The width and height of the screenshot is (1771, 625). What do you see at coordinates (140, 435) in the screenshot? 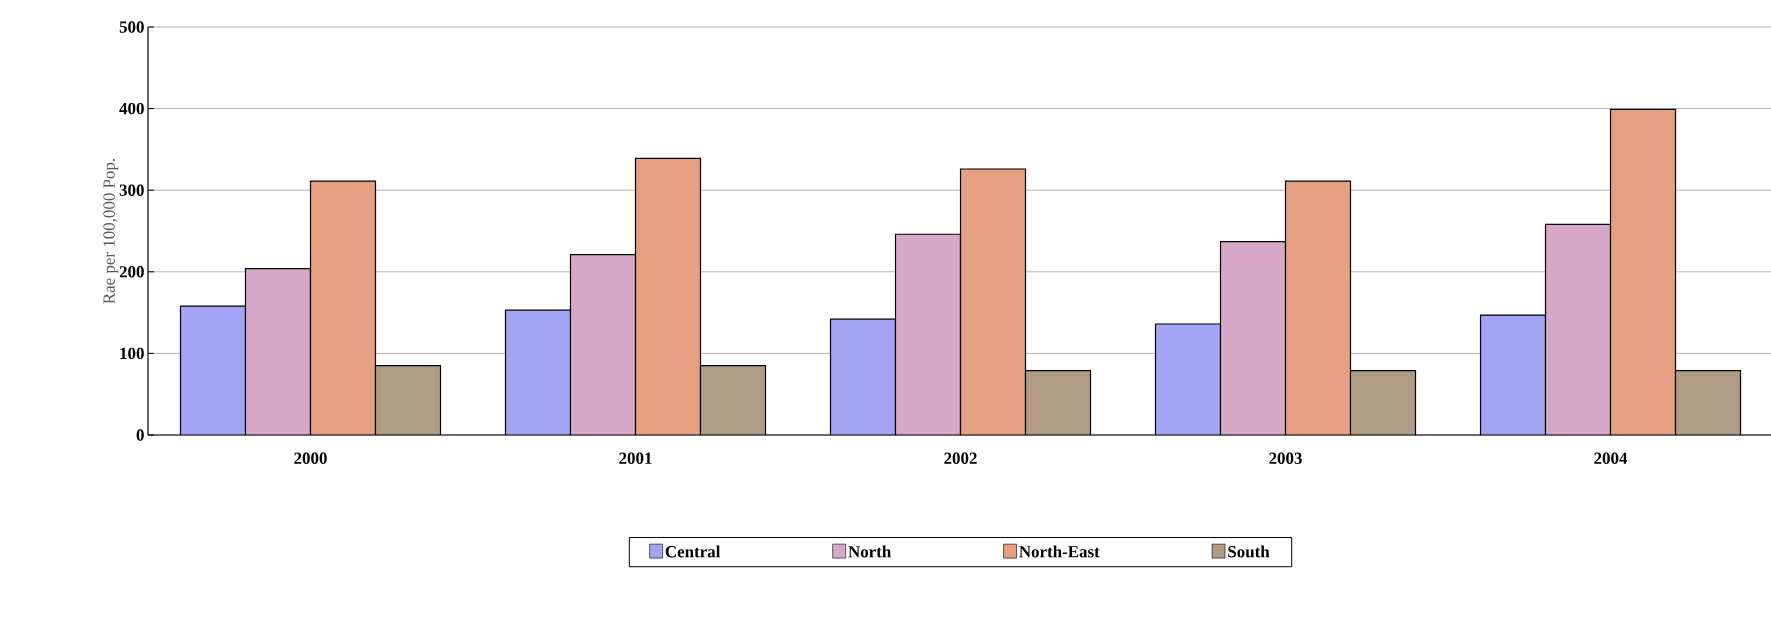
I see `y-tick-label: 0` at bounding box center [140, 435].